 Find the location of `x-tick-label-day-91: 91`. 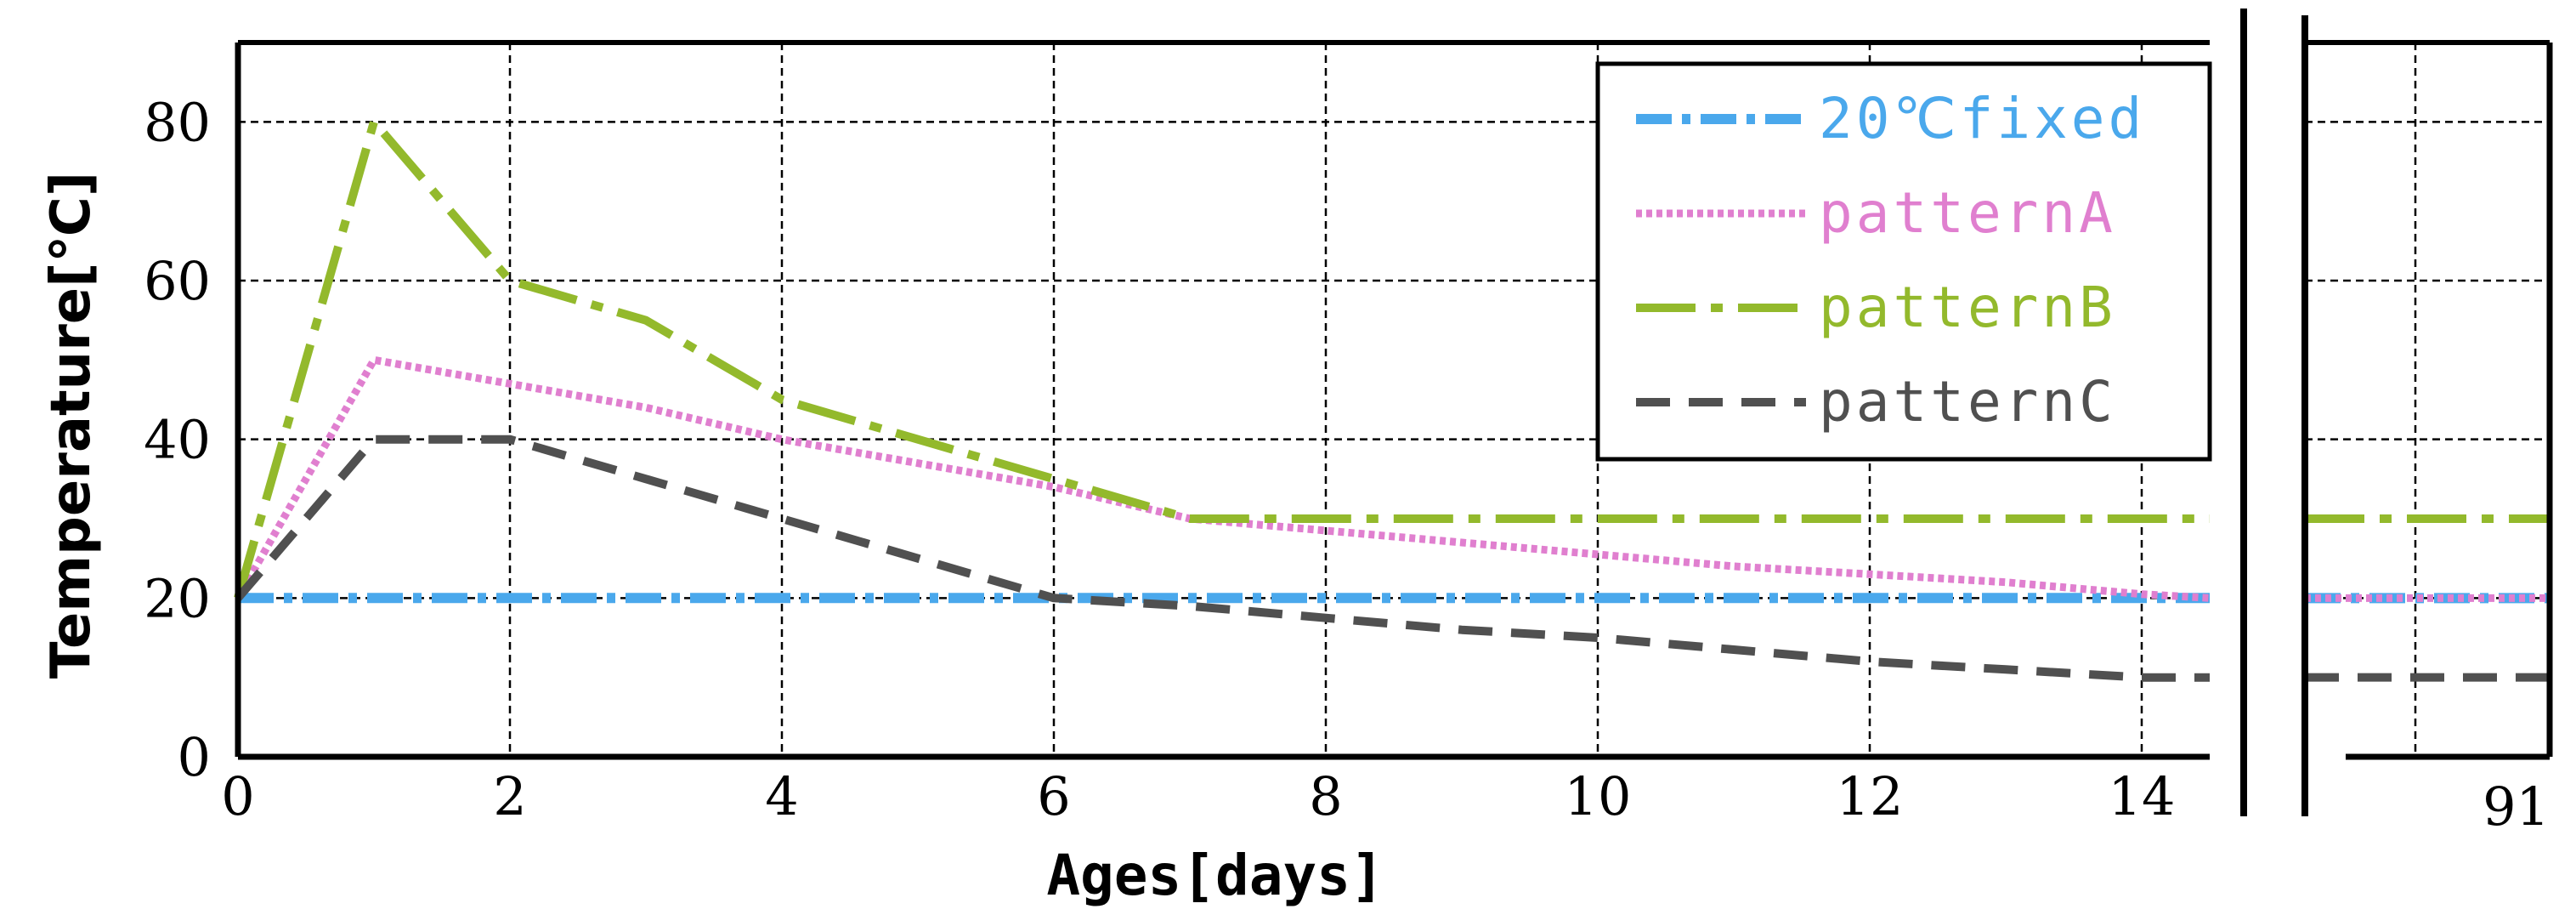

x-tick-label-day-91: 91 is located at coordinates (2516, 806).